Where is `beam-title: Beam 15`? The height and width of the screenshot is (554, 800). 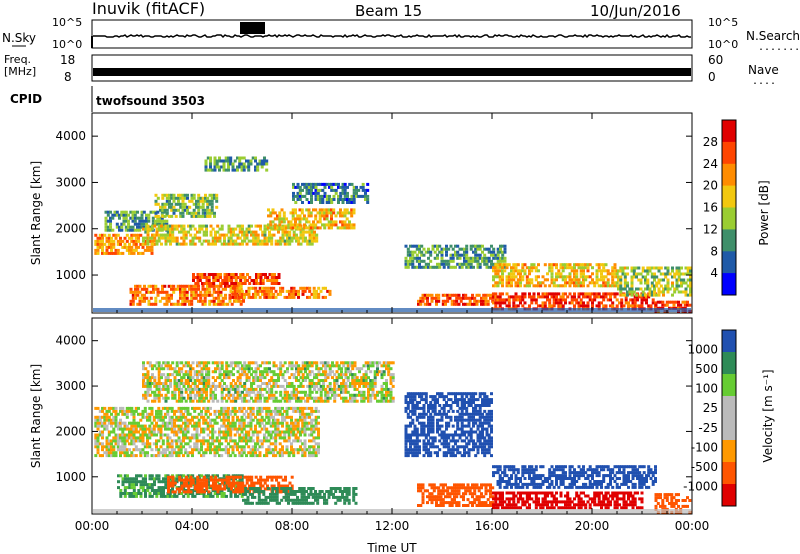
beam-title: Beam 15 is located at coordinates (388, 11).